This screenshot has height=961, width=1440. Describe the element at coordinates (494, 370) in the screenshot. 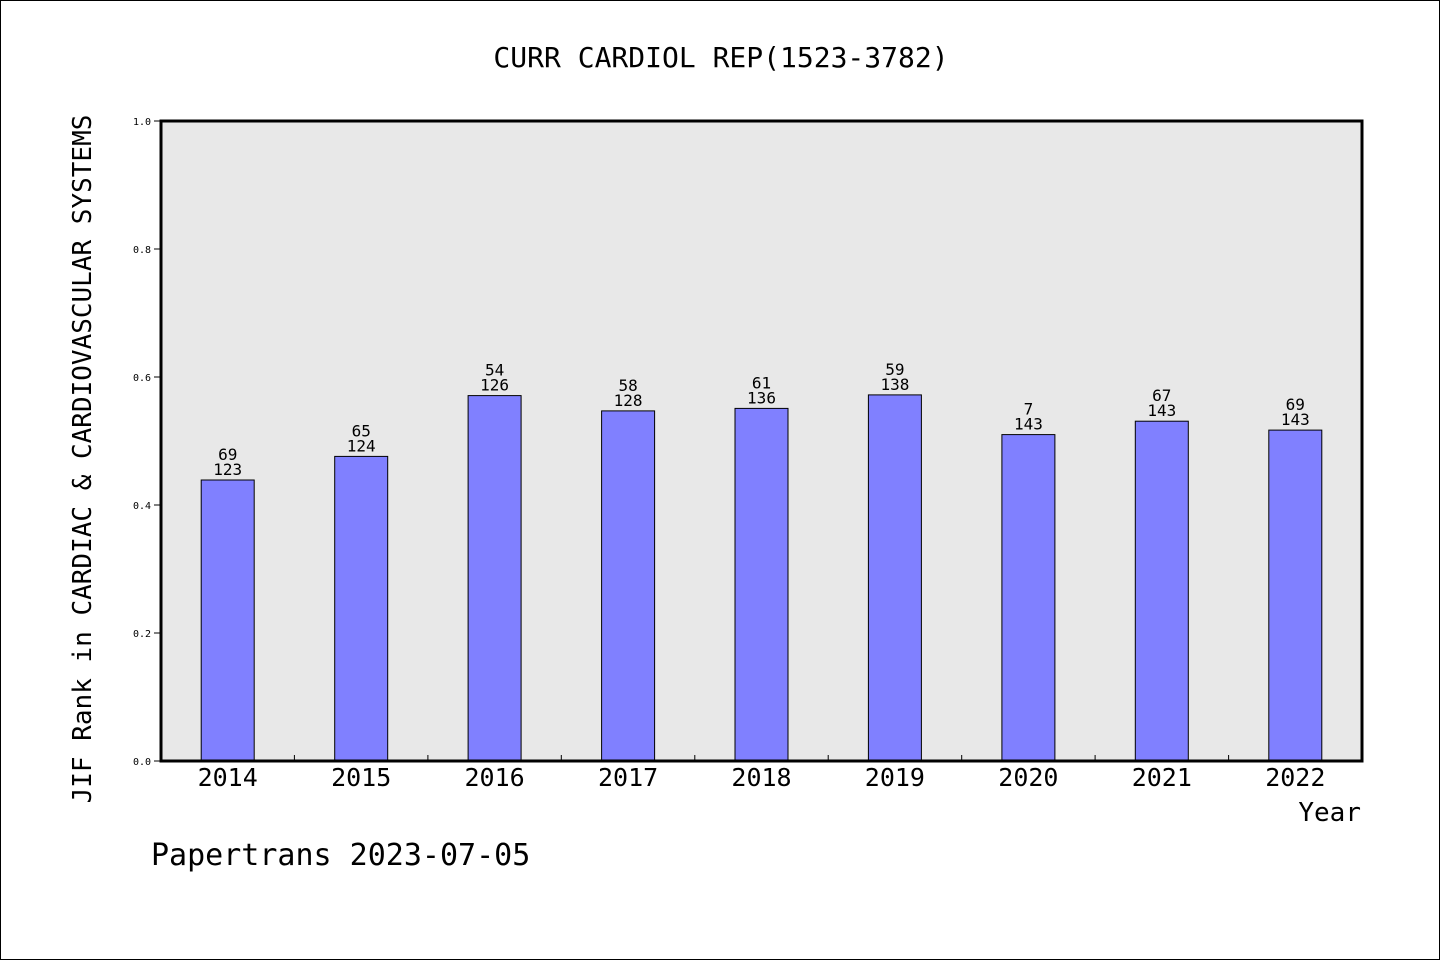

I see `bar-rank-label: 54` at that location.